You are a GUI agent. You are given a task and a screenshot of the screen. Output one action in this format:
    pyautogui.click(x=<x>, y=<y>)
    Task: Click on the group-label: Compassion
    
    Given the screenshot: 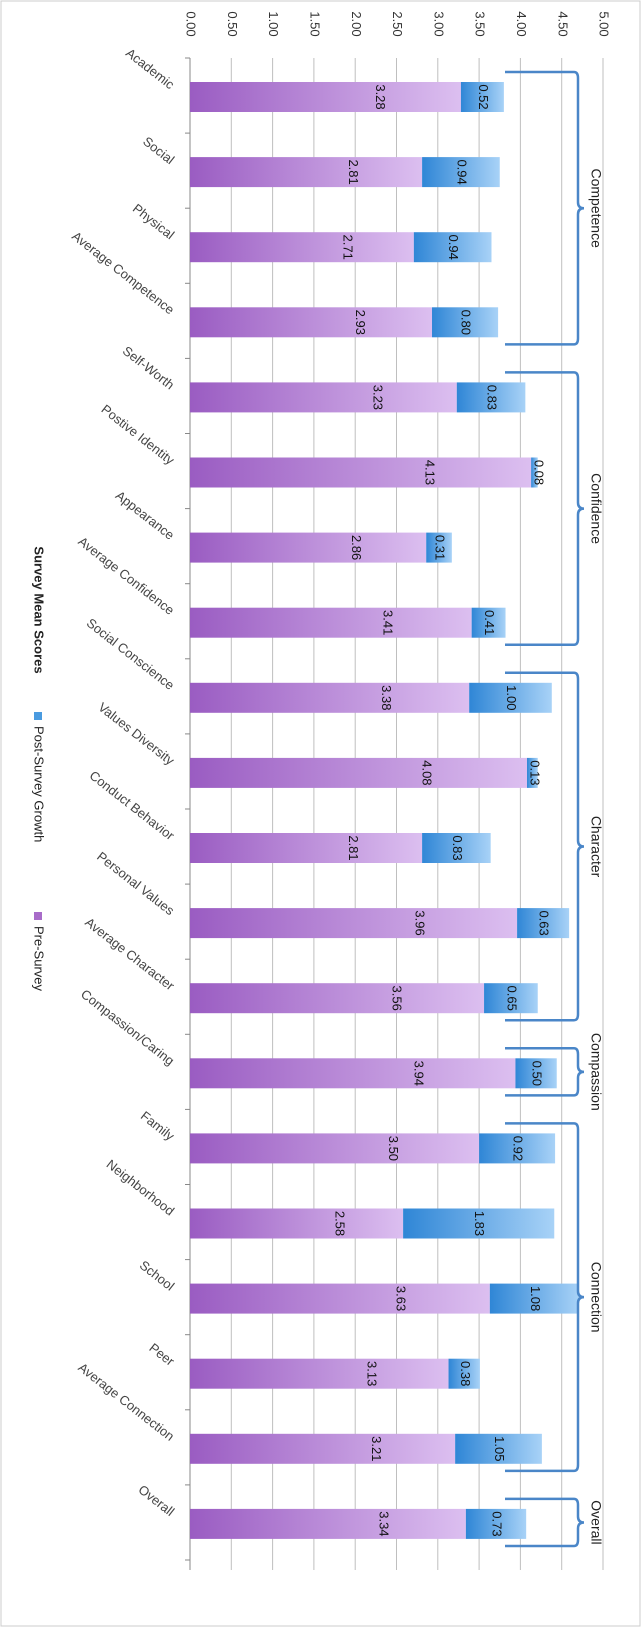 What is the action you would take?
    pyautogui.click(x=596, y=1072)
    